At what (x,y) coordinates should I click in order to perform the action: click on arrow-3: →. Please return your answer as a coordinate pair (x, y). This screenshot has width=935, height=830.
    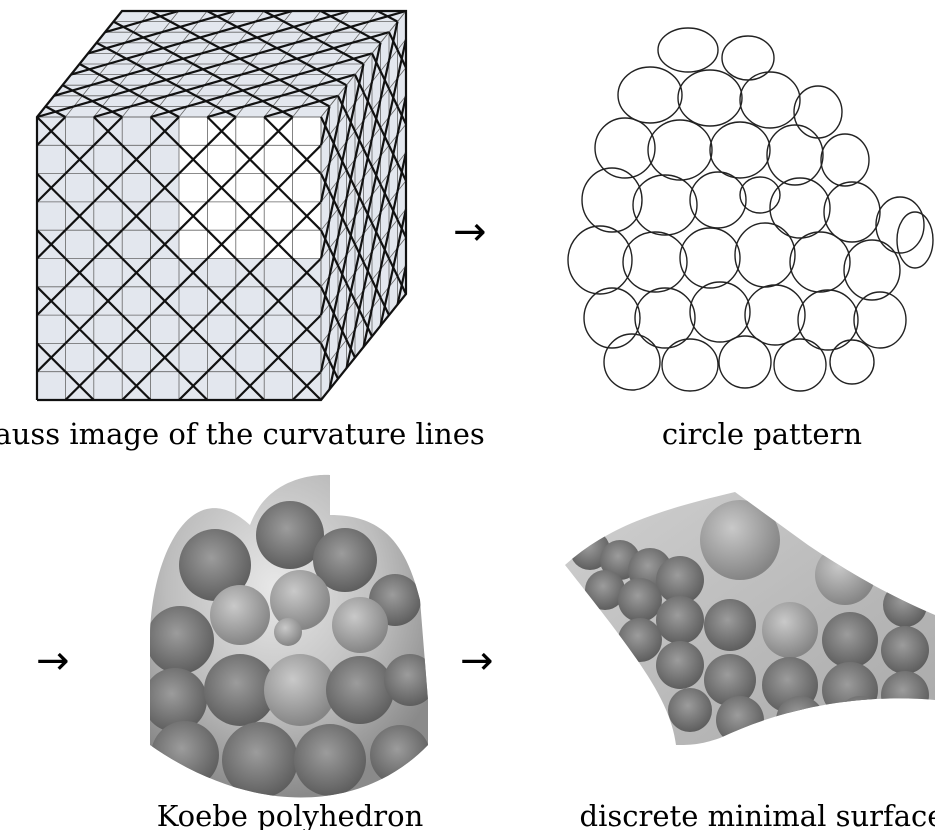
    Looking at the image, I should click on (477, 661).